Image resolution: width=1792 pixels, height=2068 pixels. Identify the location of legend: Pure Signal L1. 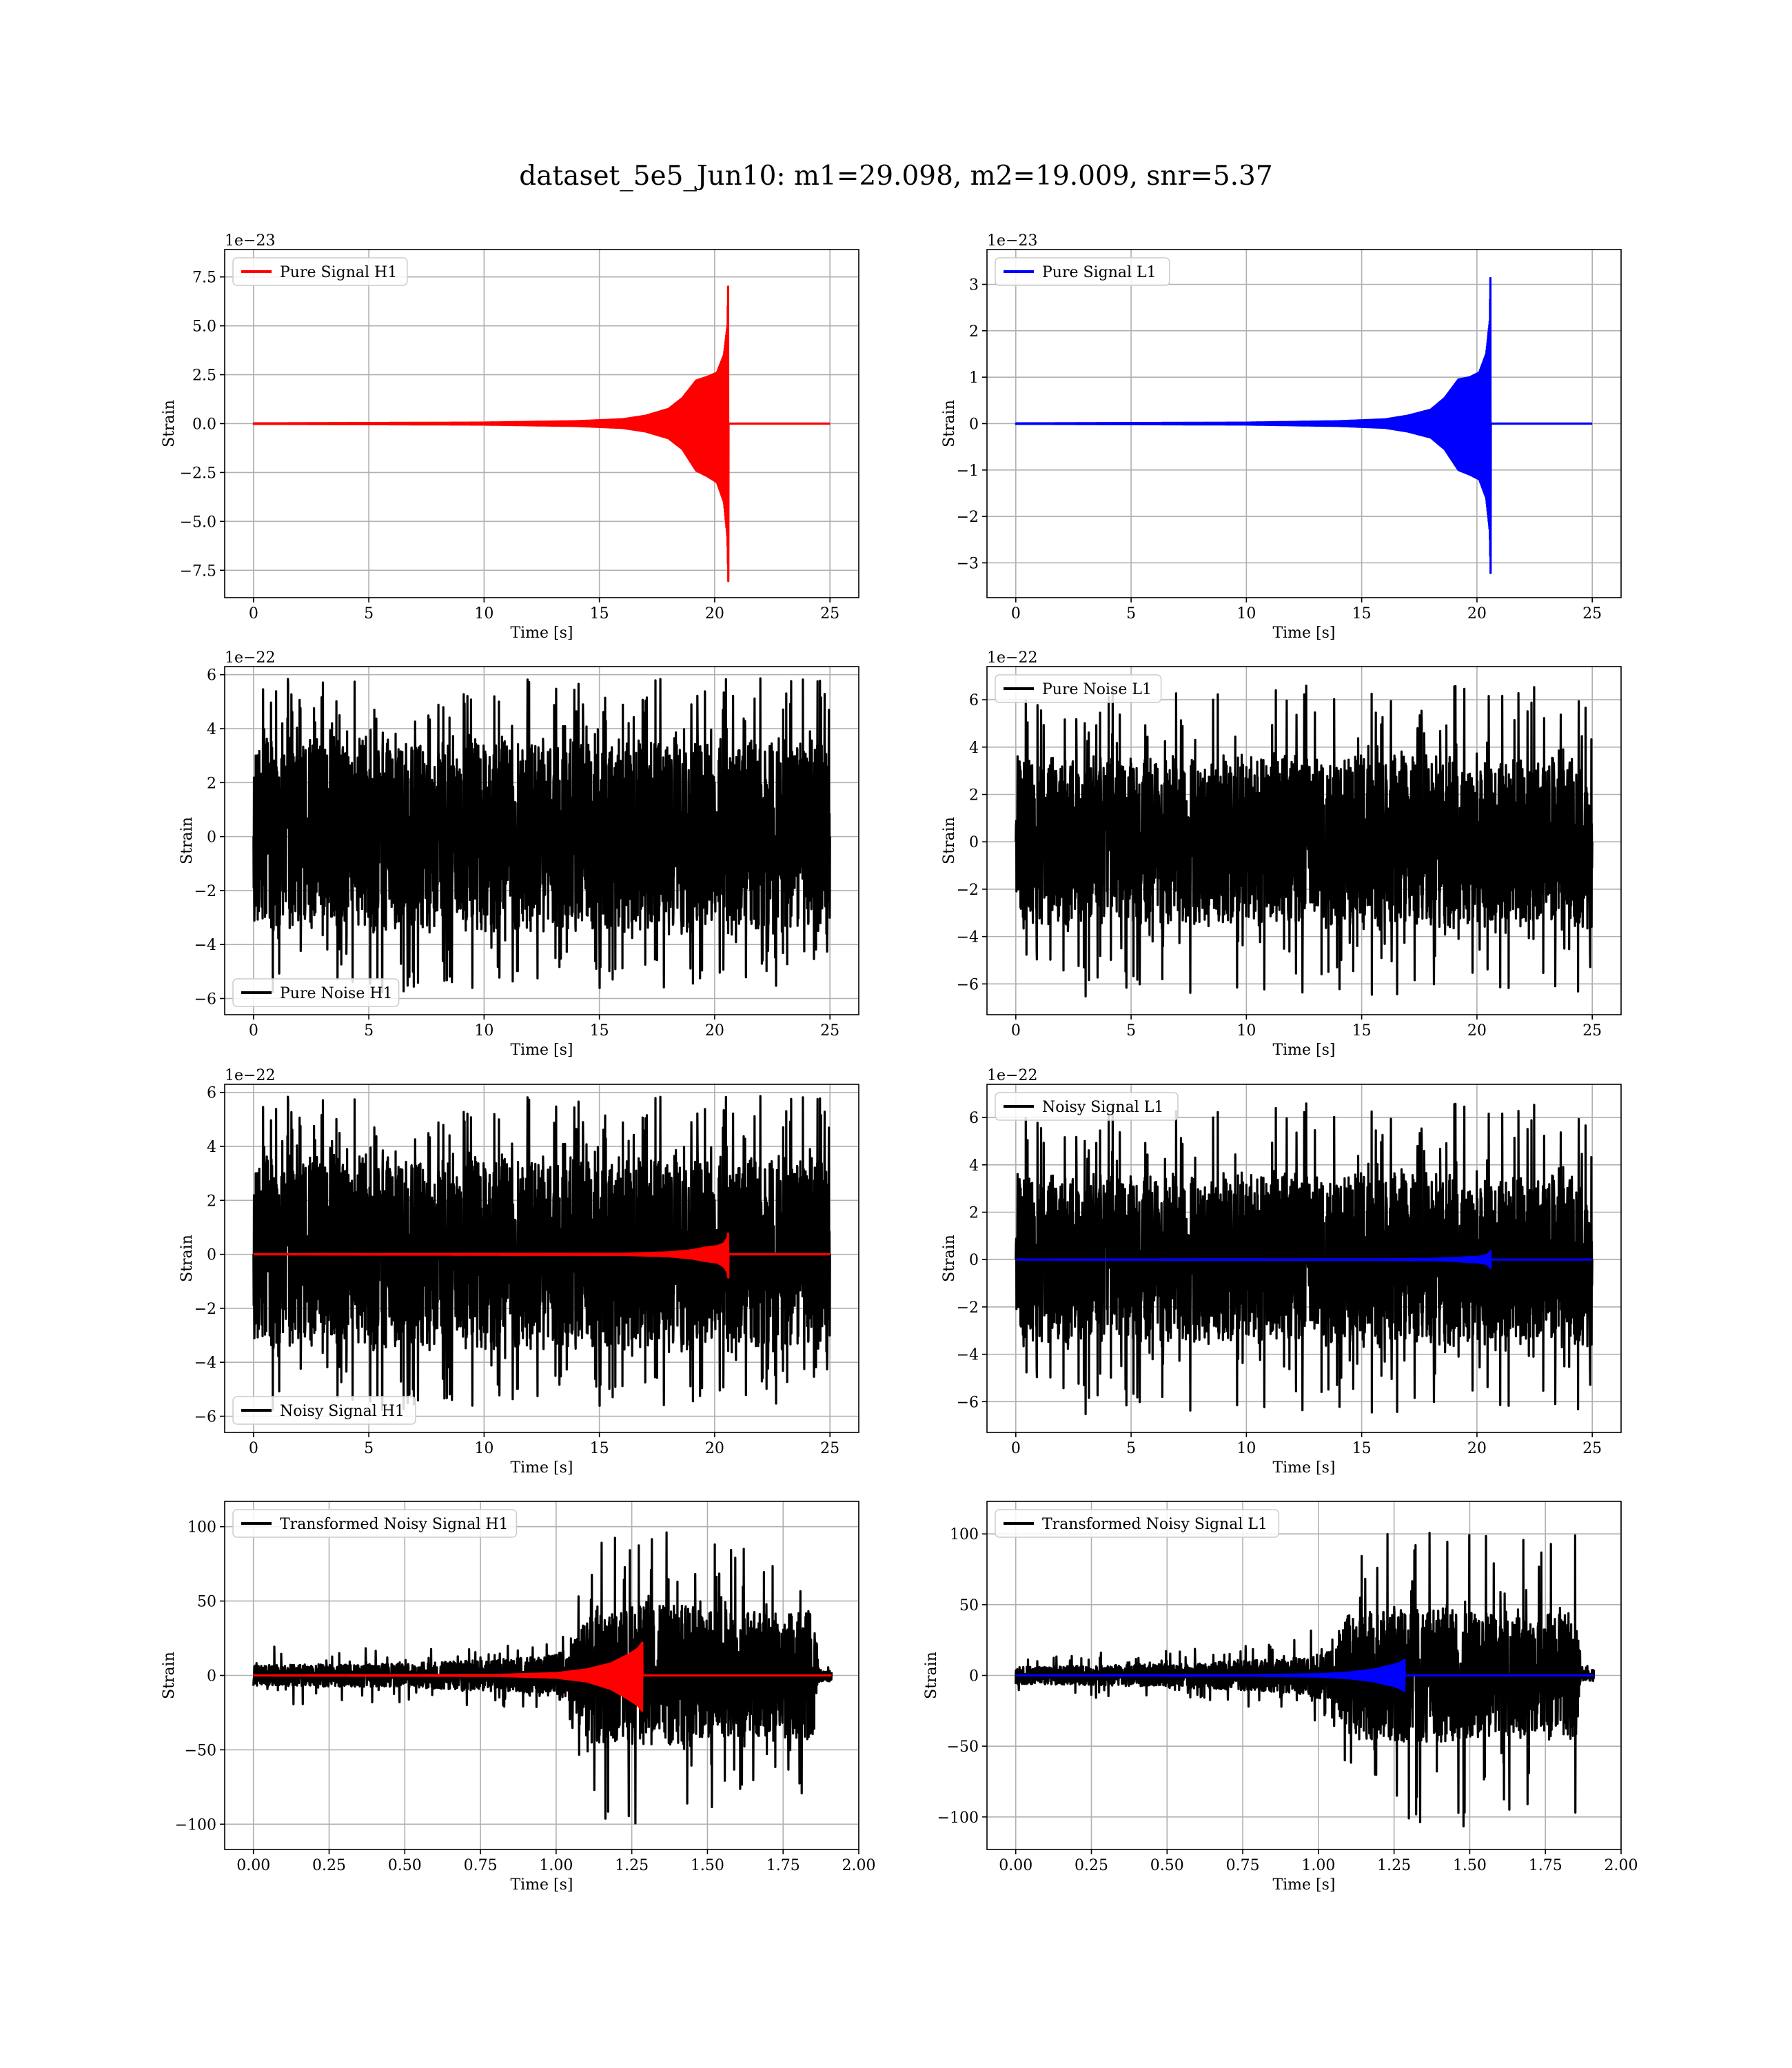
(1082, 271).